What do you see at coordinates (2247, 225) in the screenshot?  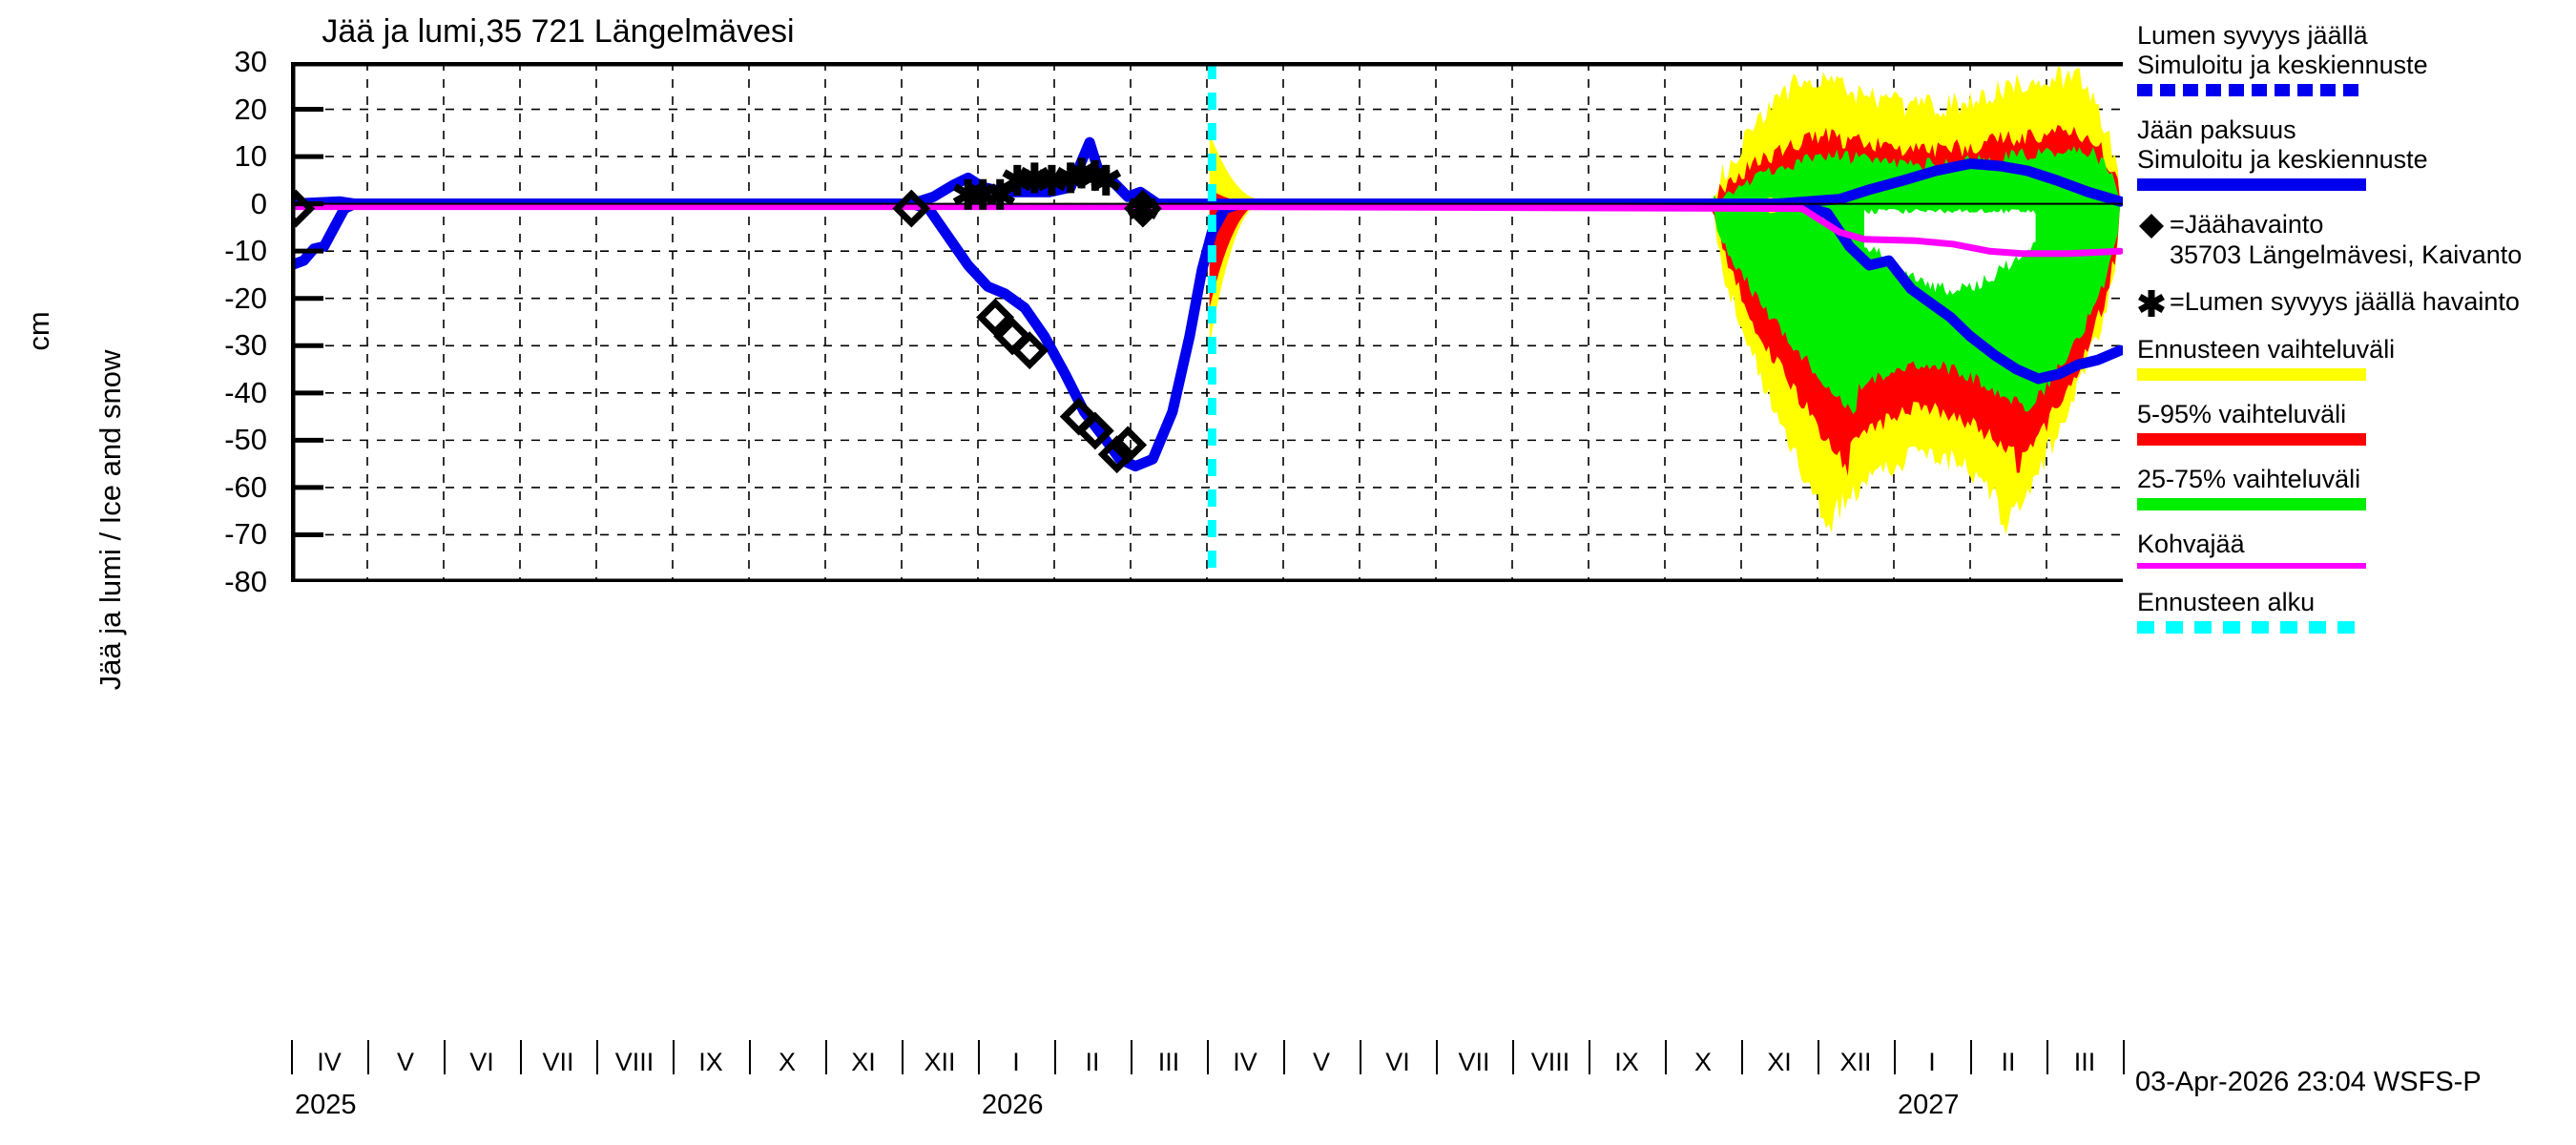 I see `legend-label: =Jäähavainto` at bounding box center [2247, 225].